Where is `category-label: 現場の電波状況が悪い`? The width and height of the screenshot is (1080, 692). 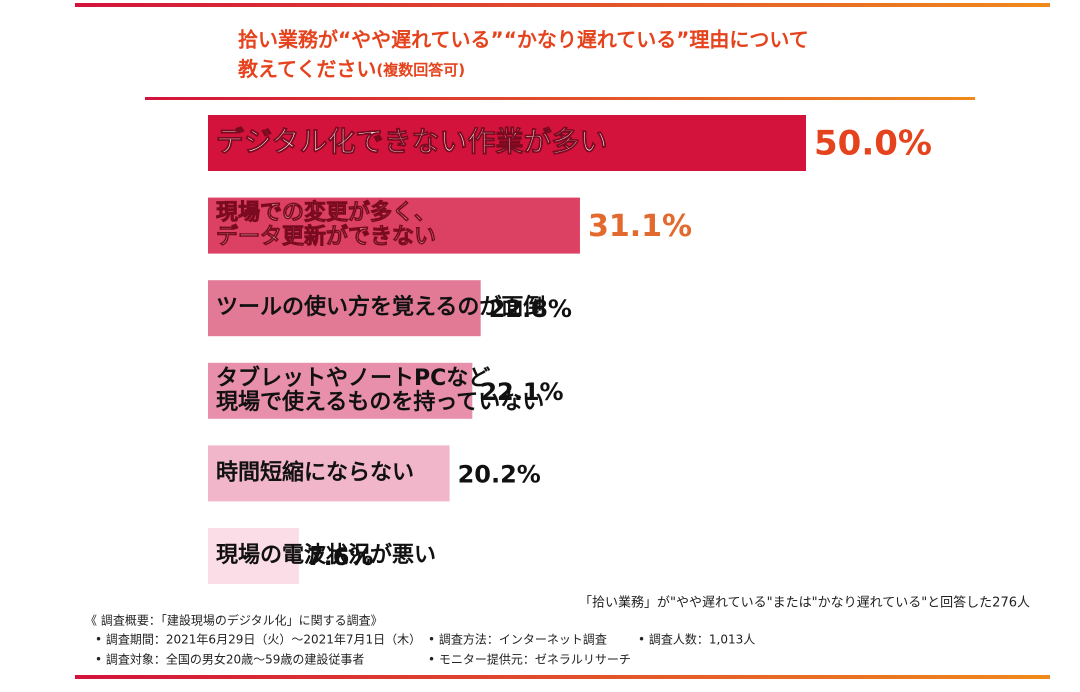 category-label: 現場の電波状況が悪い is located at coordinates (326, 555).